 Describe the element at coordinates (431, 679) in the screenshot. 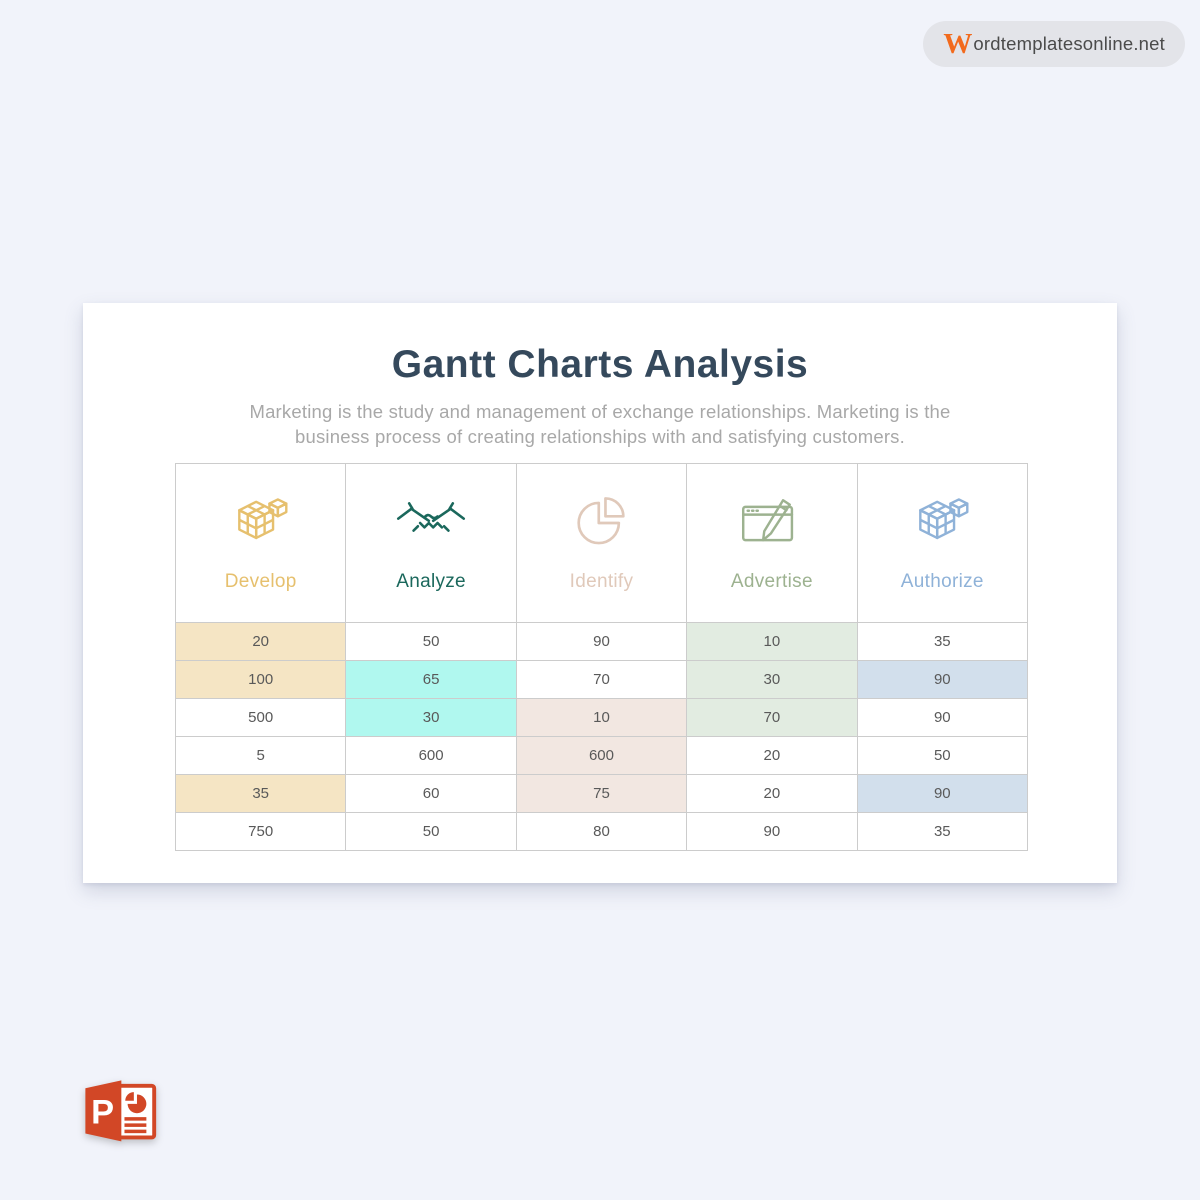

I see `table-cell: 65` at that location.